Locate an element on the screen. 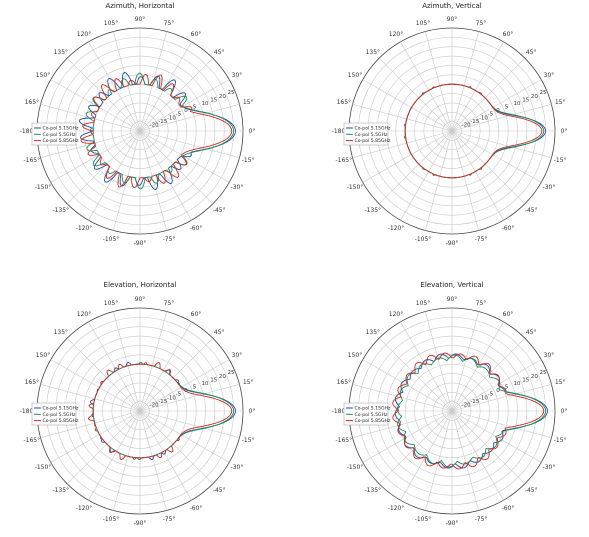  radial-tick-label: -15 is located at coordinates (162, 122).